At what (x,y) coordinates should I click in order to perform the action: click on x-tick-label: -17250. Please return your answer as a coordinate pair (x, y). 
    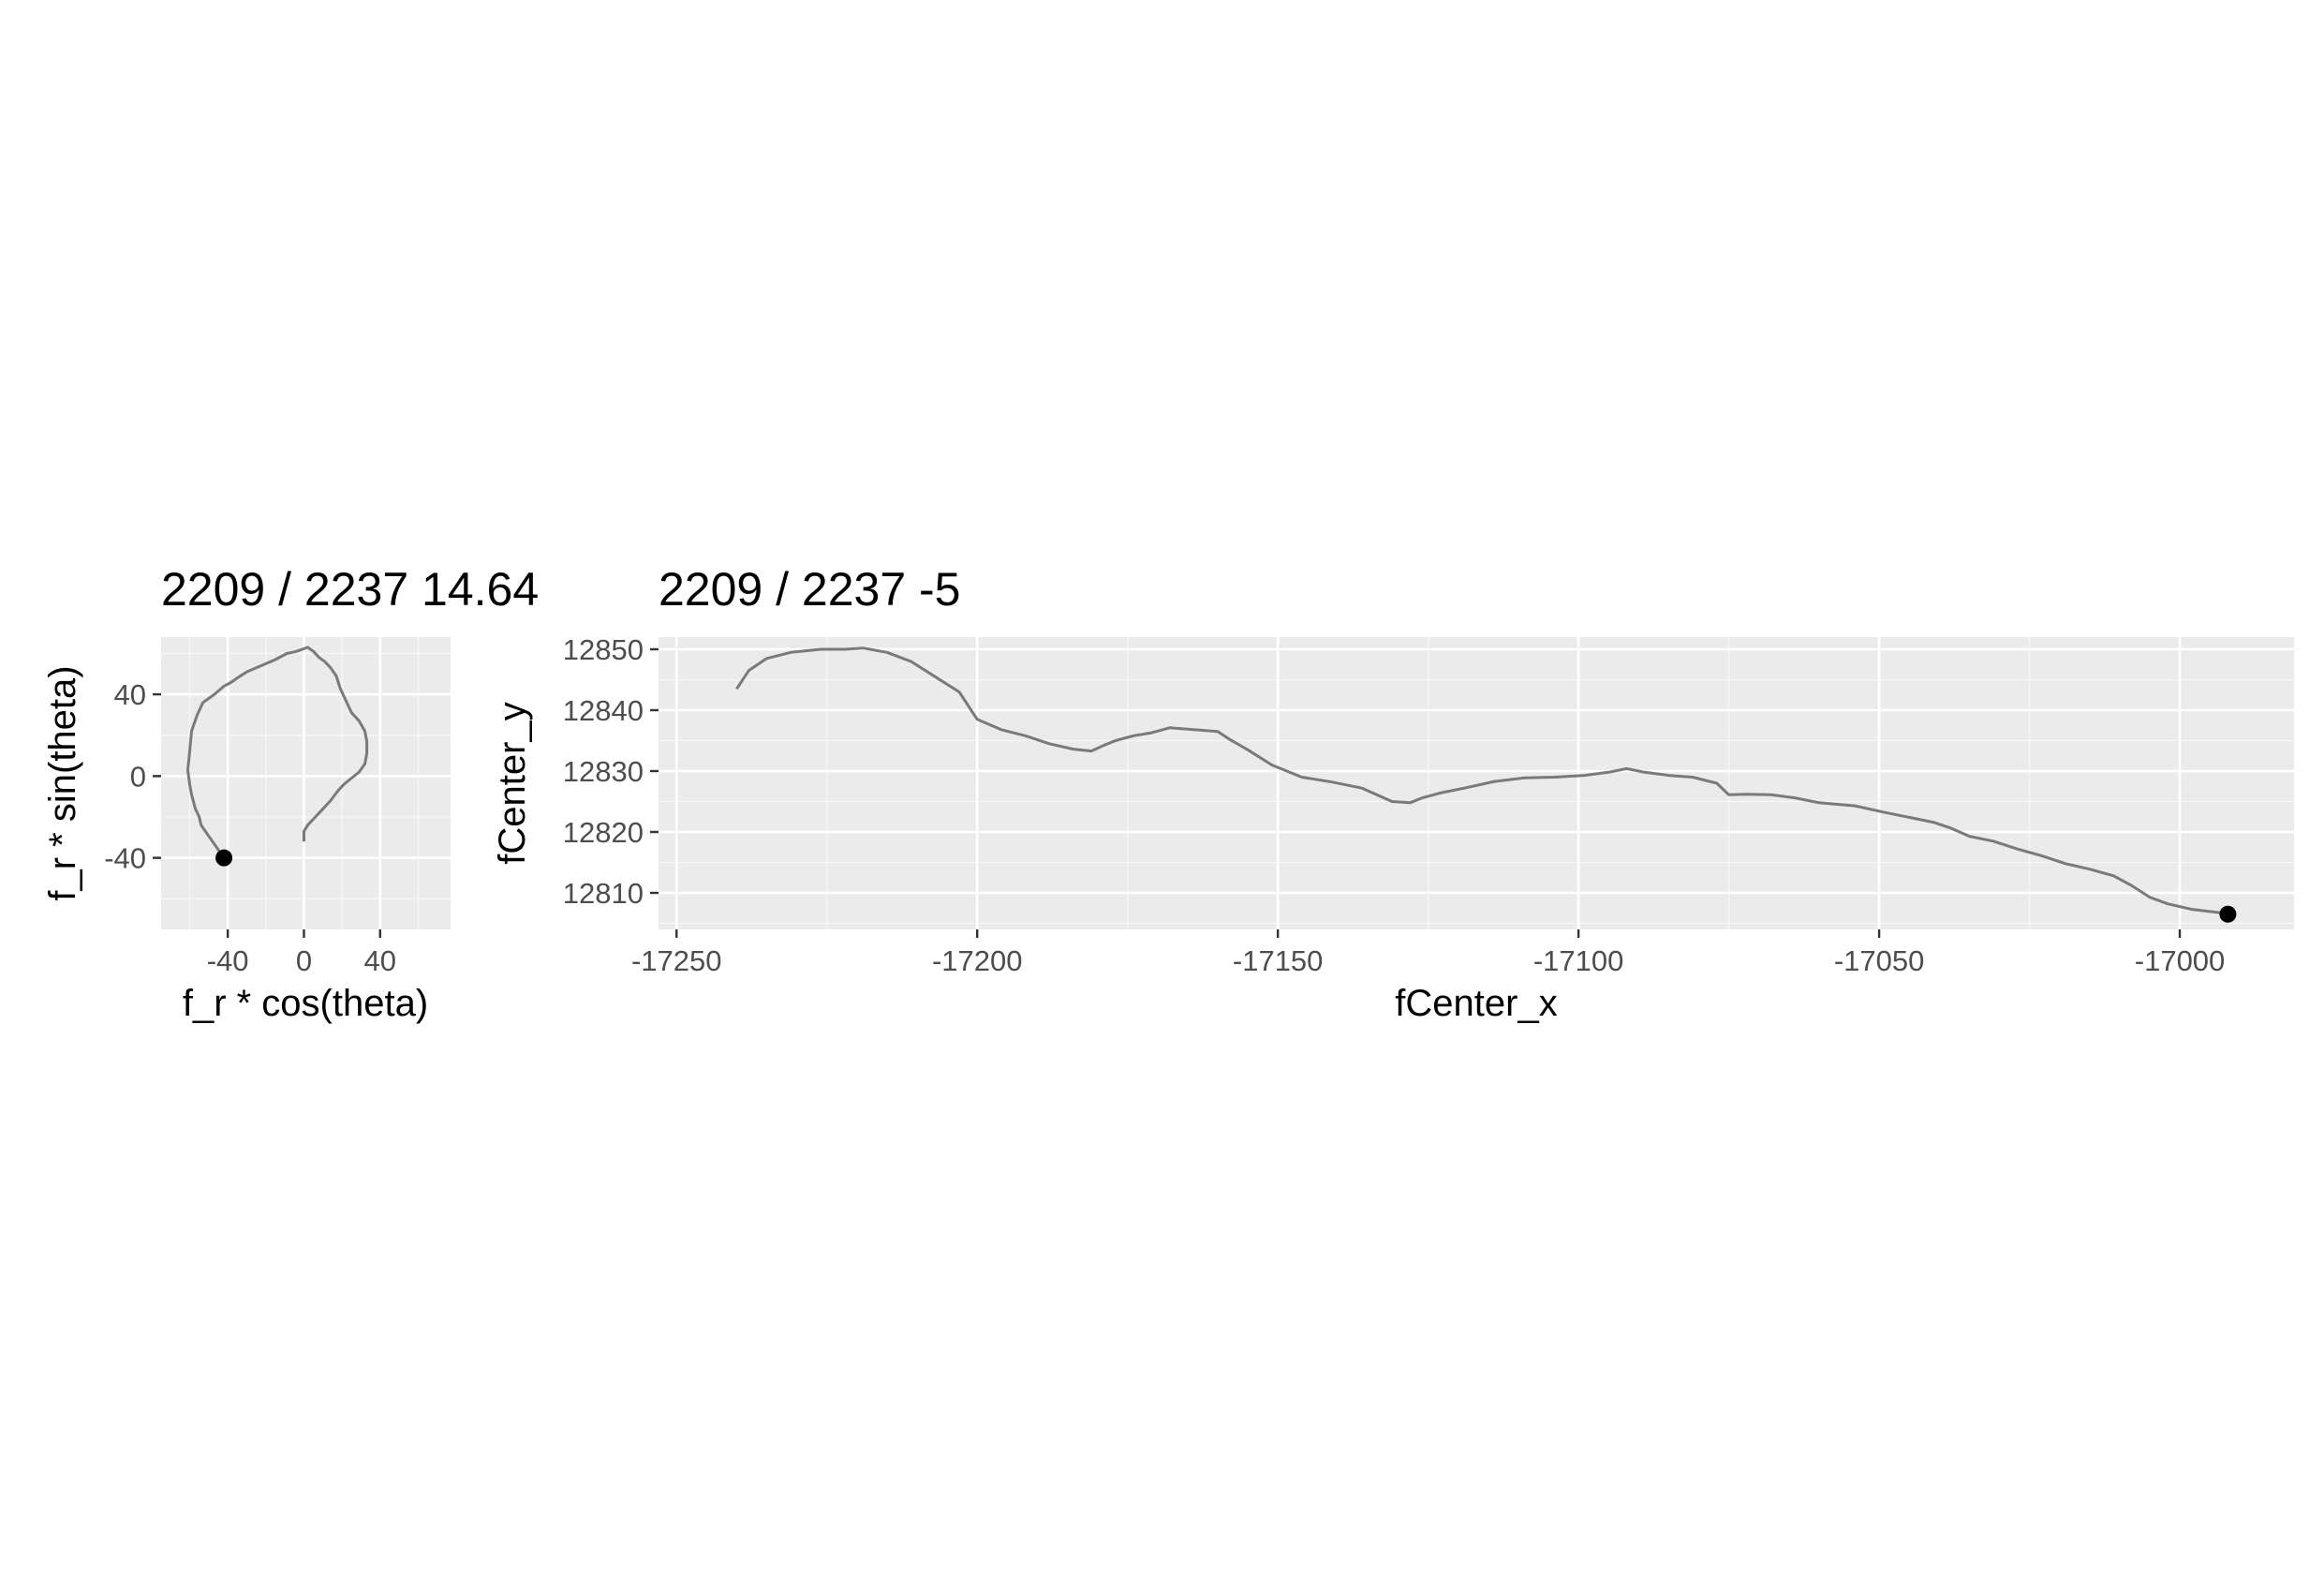
    Looking at the image, I should click on (676, 961).